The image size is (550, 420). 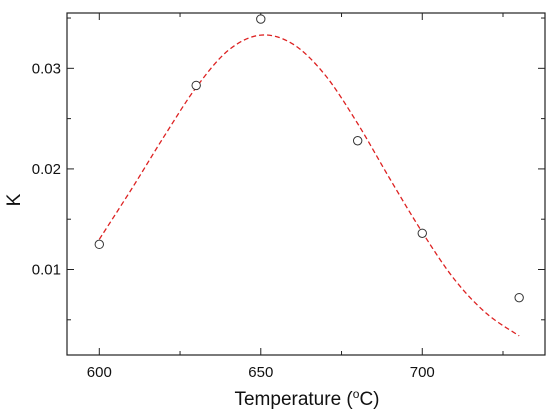 What do you see at coordinates (46, 68) in the screenshot?
I see `y-tick-label: 0.03` at bounding box center [46, 68].